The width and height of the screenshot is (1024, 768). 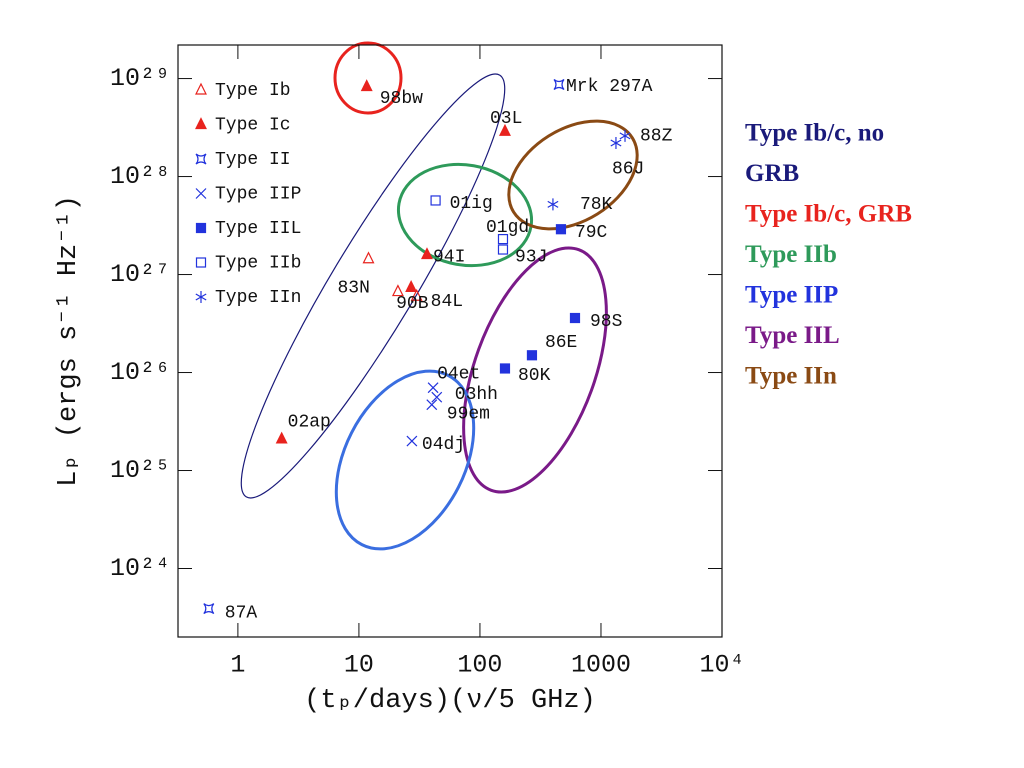 I want to click on point-label: 98S, so click(x=606, y=322).